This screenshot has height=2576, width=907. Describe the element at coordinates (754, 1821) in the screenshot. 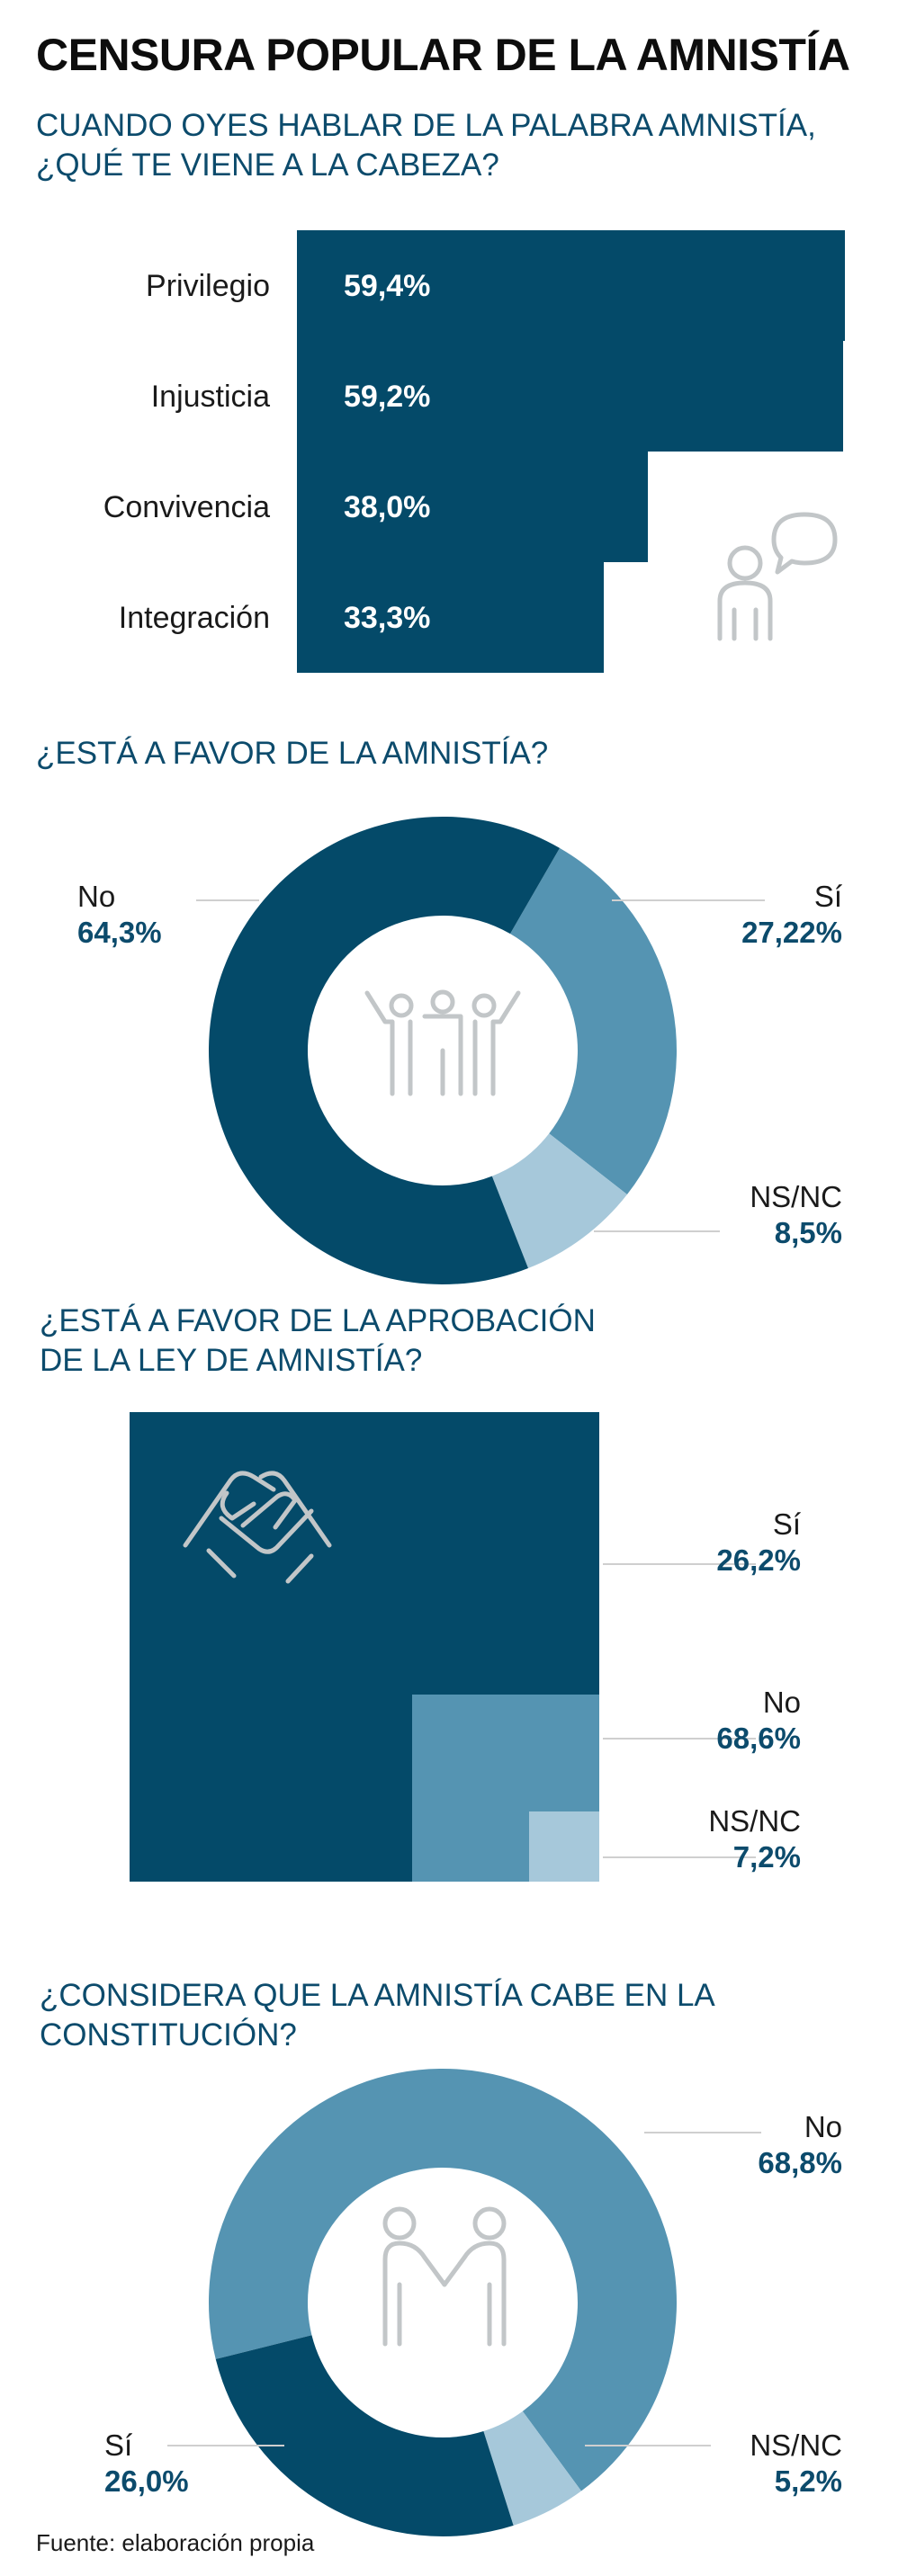

I see `squares-label-nsnc: NS/NC` at that location.